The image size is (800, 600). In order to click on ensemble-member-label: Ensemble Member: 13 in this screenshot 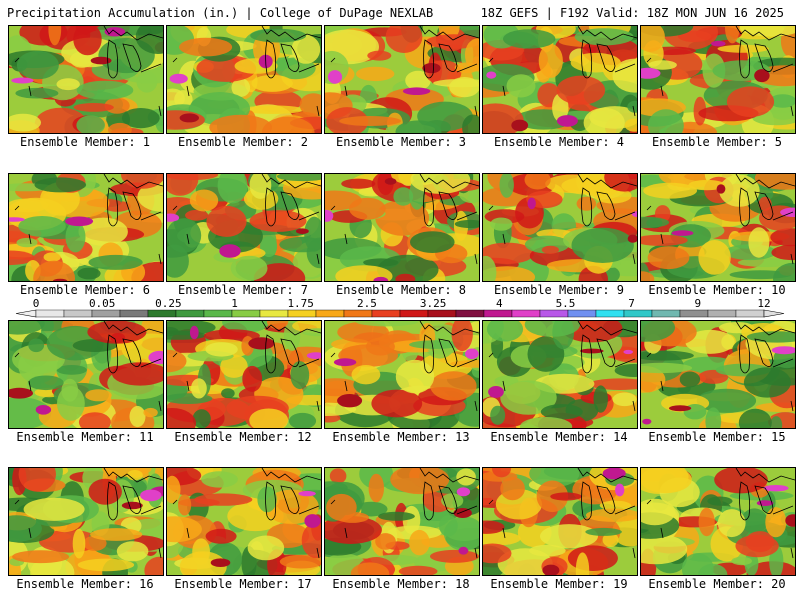, I will do `click(401, 437)`.